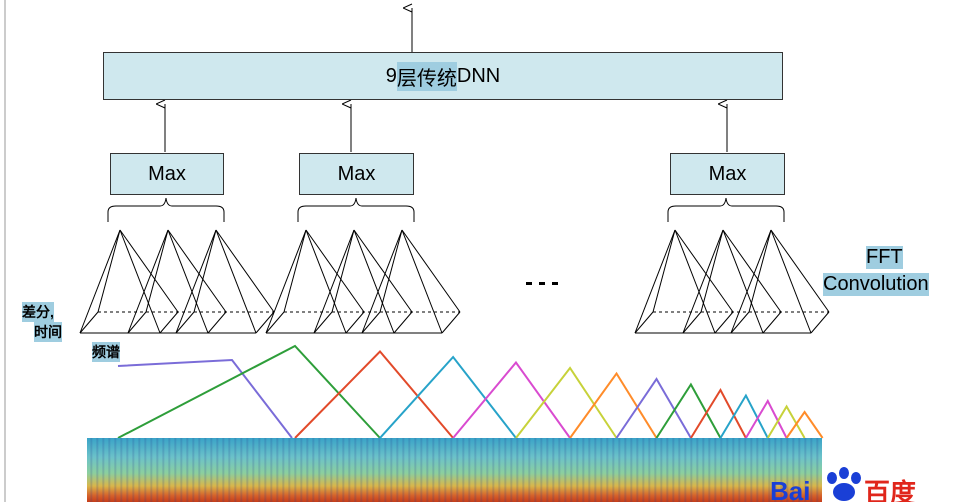 Image resolution: width=961 pixels, height=502 pixels. Describe the element at coordinates (48, 332) in the screenshot. I see `side-label-line2: 时间` at that location.